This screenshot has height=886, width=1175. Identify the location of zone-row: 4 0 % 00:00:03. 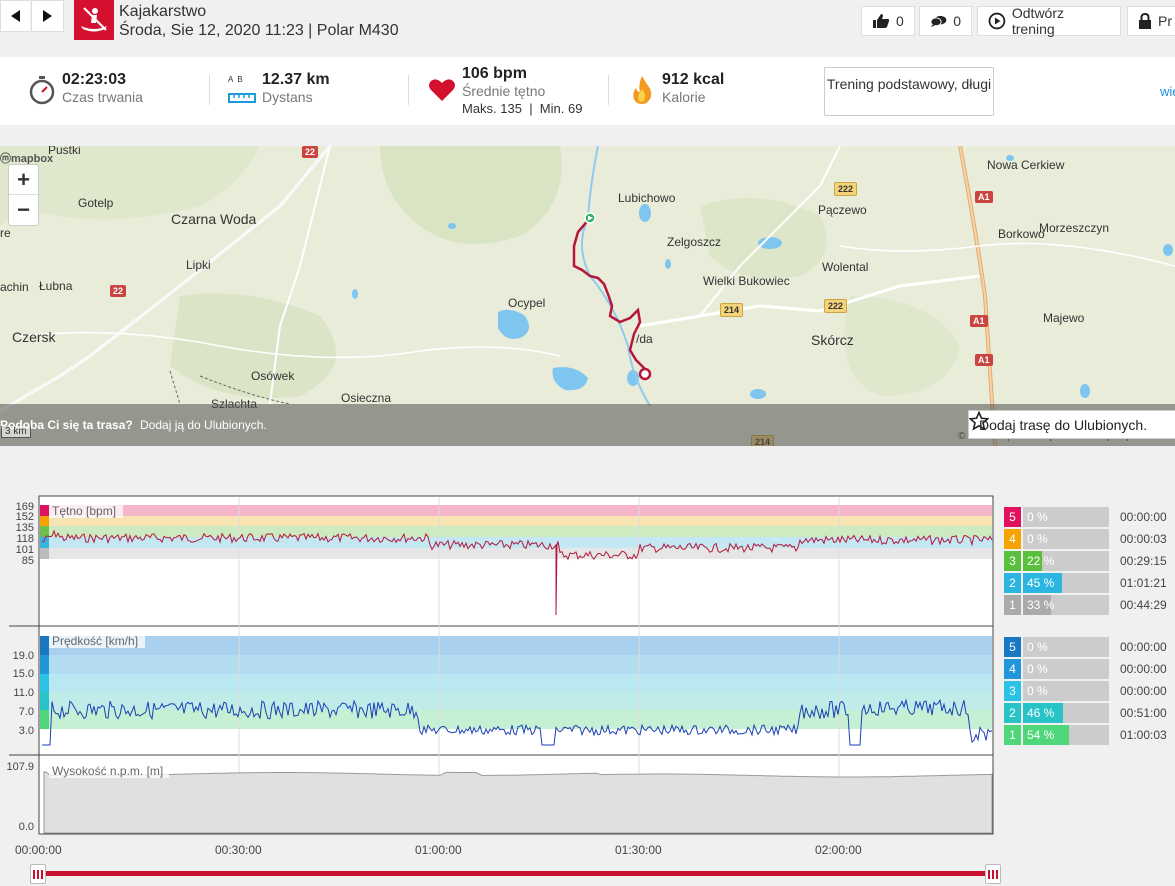
(1089, 539).